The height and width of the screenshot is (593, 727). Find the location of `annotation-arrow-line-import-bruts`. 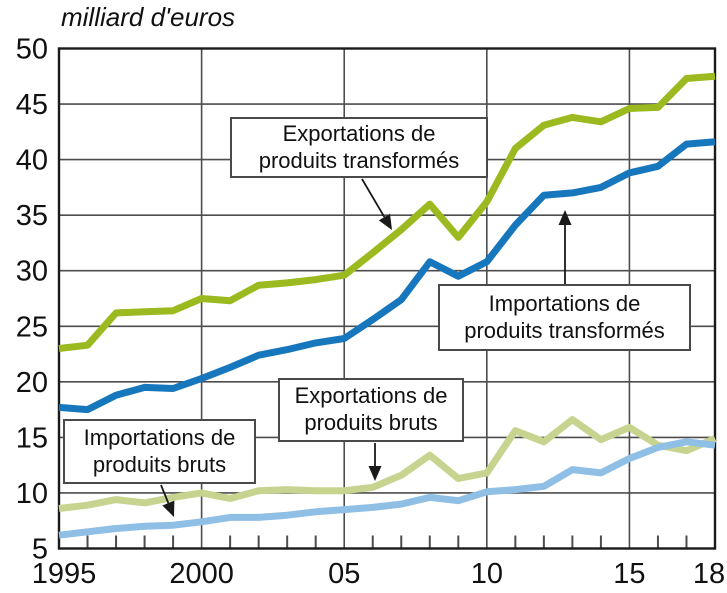

annotation-arrow-line-import-bruts is located at coordinates (165, 494).